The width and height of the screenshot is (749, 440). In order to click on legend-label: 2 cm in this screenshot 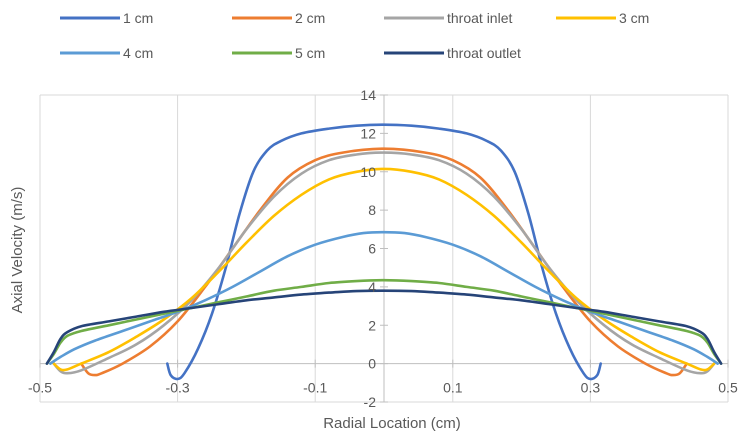, I will do `click(310, 18)`.